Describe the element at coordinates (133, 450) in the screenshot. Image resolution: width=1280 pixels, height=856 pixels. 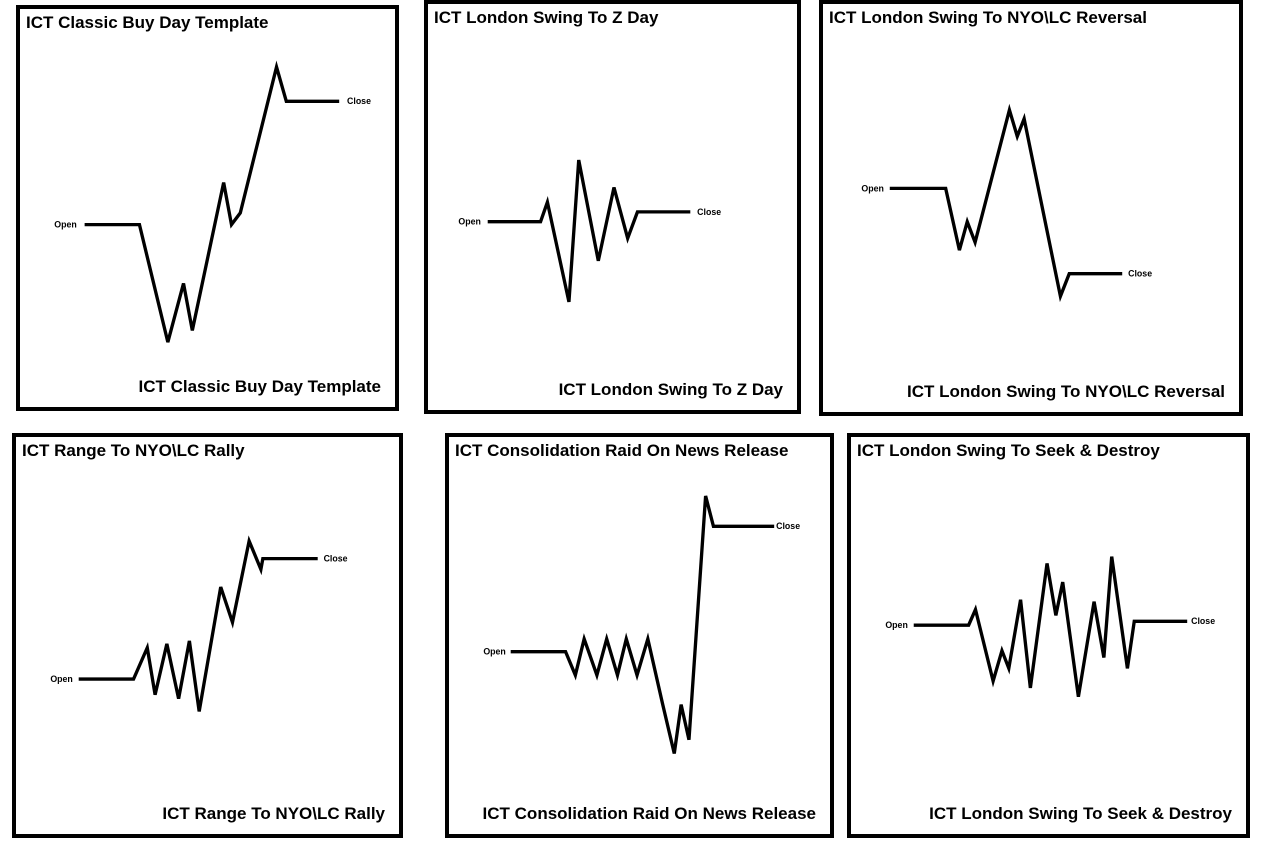
I see `panel-title-top: ICT Range To NYO\LC Rally` at that location.